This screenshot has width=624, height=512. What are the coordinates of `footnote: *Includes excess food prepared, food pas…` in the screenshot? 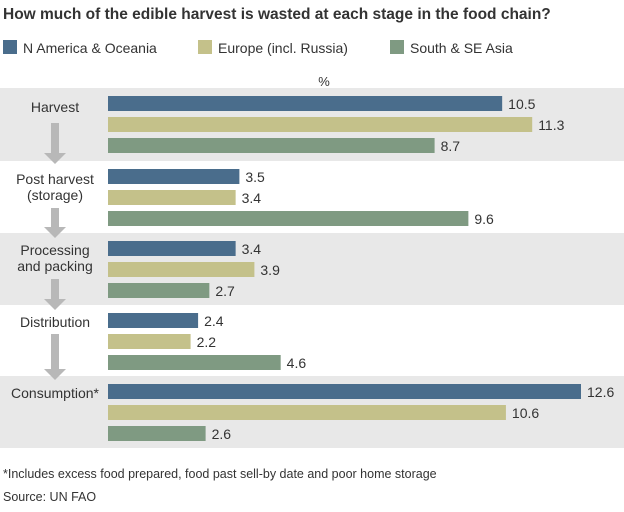 It's located at (220, 474).